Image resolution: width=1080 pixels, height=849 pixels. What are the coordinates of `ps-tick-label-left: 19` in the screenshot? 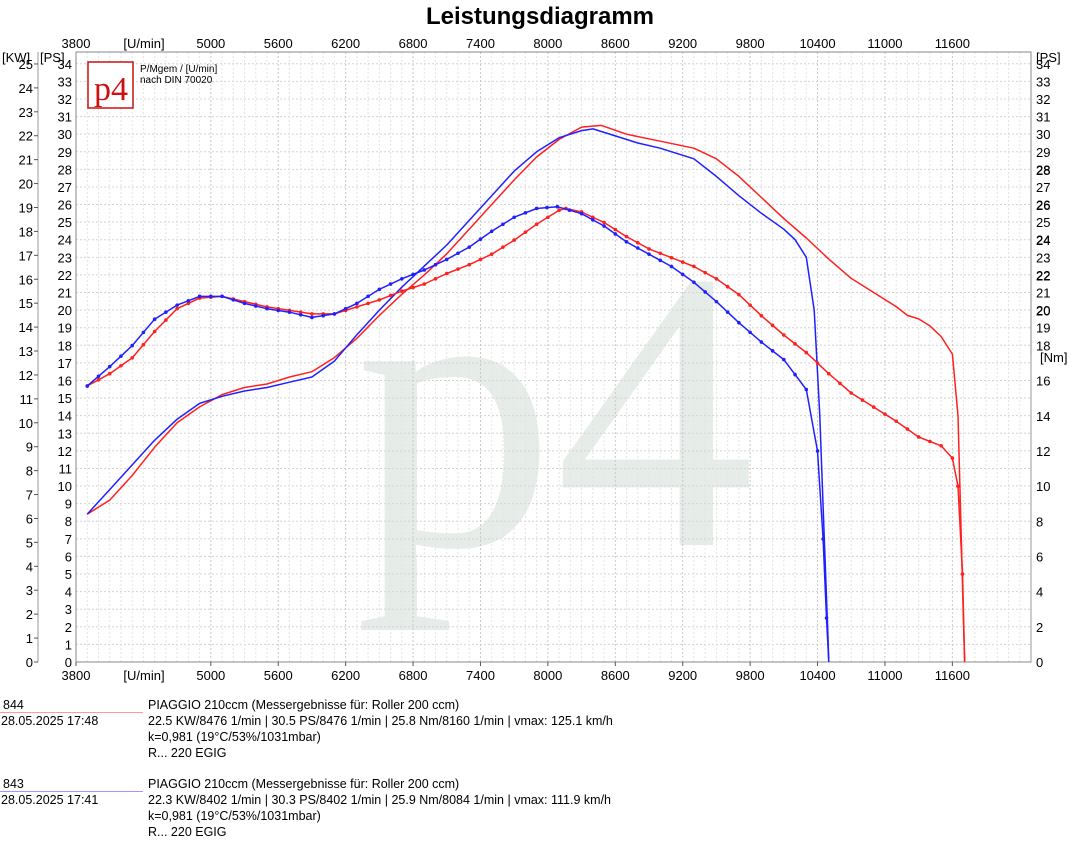 It's located at (65, 328).